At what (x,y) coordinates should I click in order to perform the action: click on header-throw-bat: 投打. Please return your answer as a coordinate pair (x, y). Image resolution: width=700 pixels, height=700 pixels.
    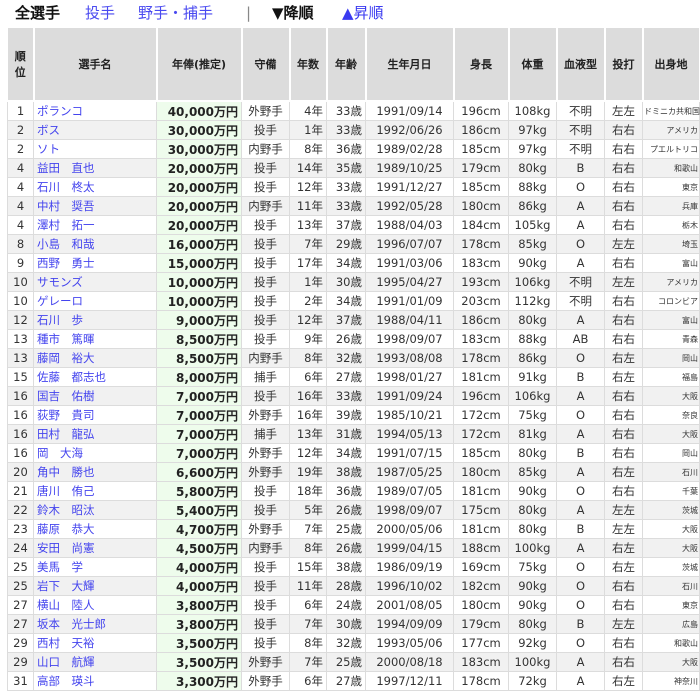
    Looking at the image, I should click on (624, 64).